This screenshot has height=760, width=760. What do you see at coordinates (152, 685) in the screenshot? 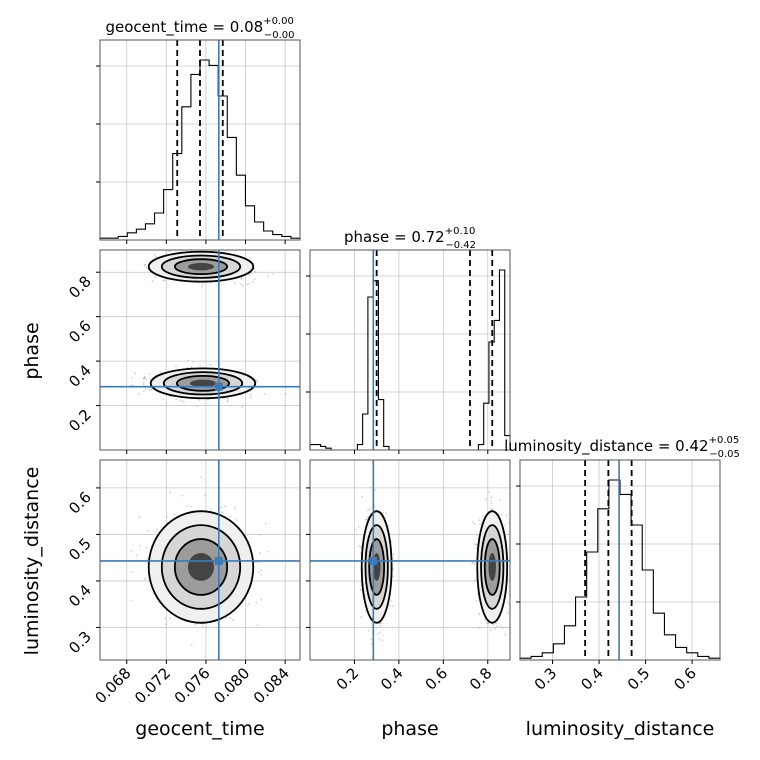
I see `tick-label-x: 0.072` at bounding box center [152, 685].